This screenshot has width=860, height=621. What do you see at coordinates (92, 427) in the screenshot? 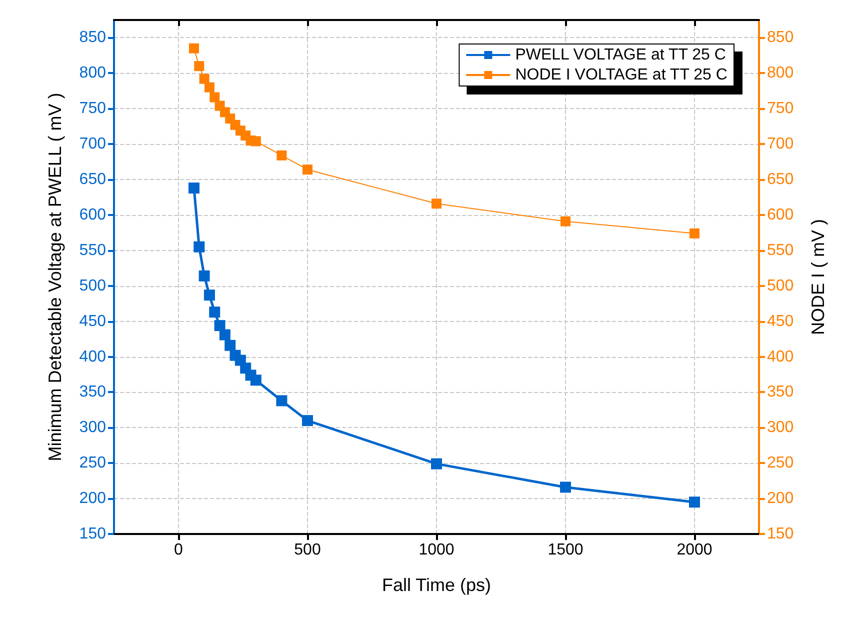
I see `y-tick-label: 300` at bounding box center [92, 427].